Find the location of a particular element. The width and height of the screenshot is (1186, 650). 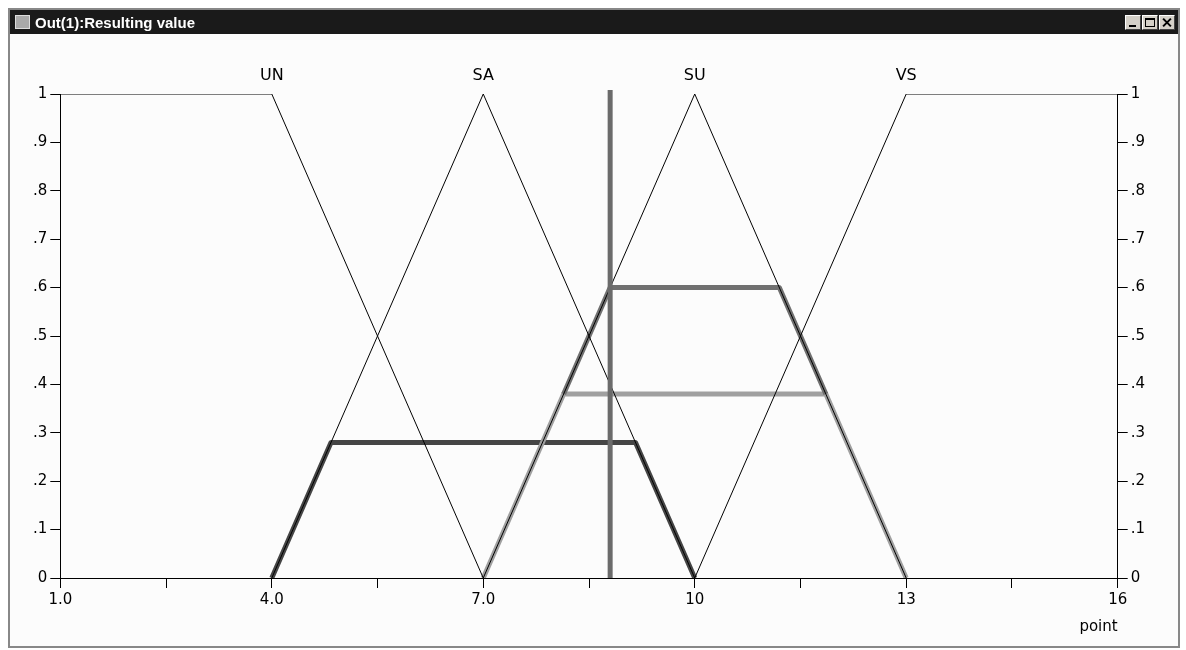

y-tick-label: 1 is located at coordinates (42, 92).